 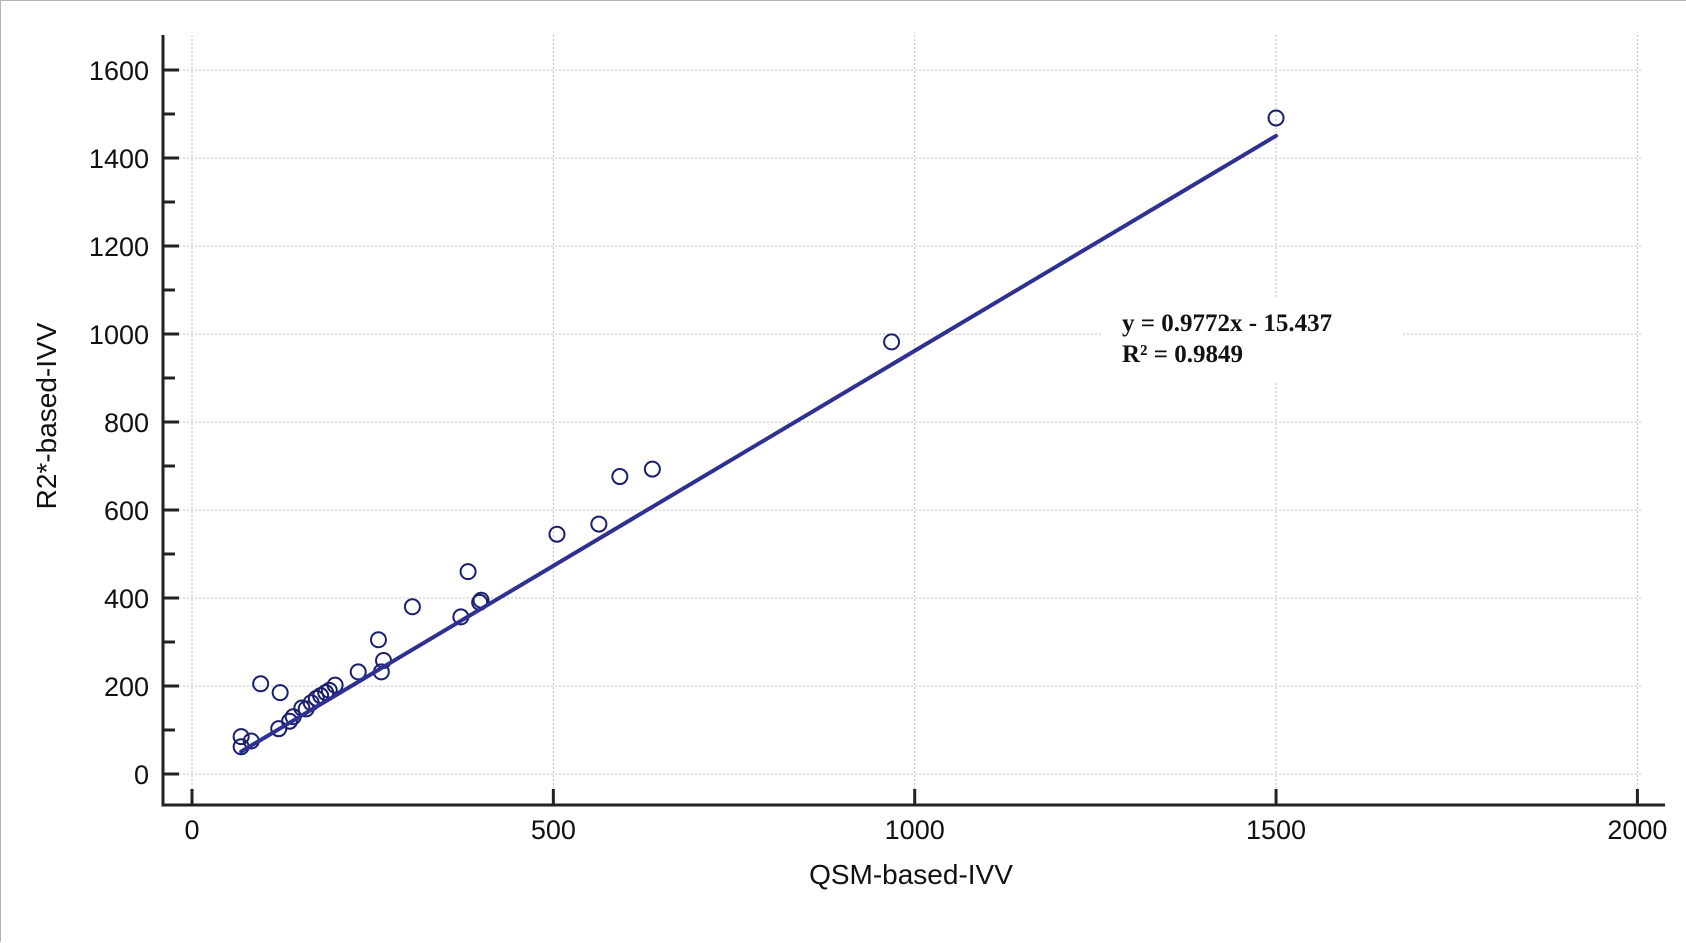 I want to click on y-tick-label: 600, so click(x=126, y=511).